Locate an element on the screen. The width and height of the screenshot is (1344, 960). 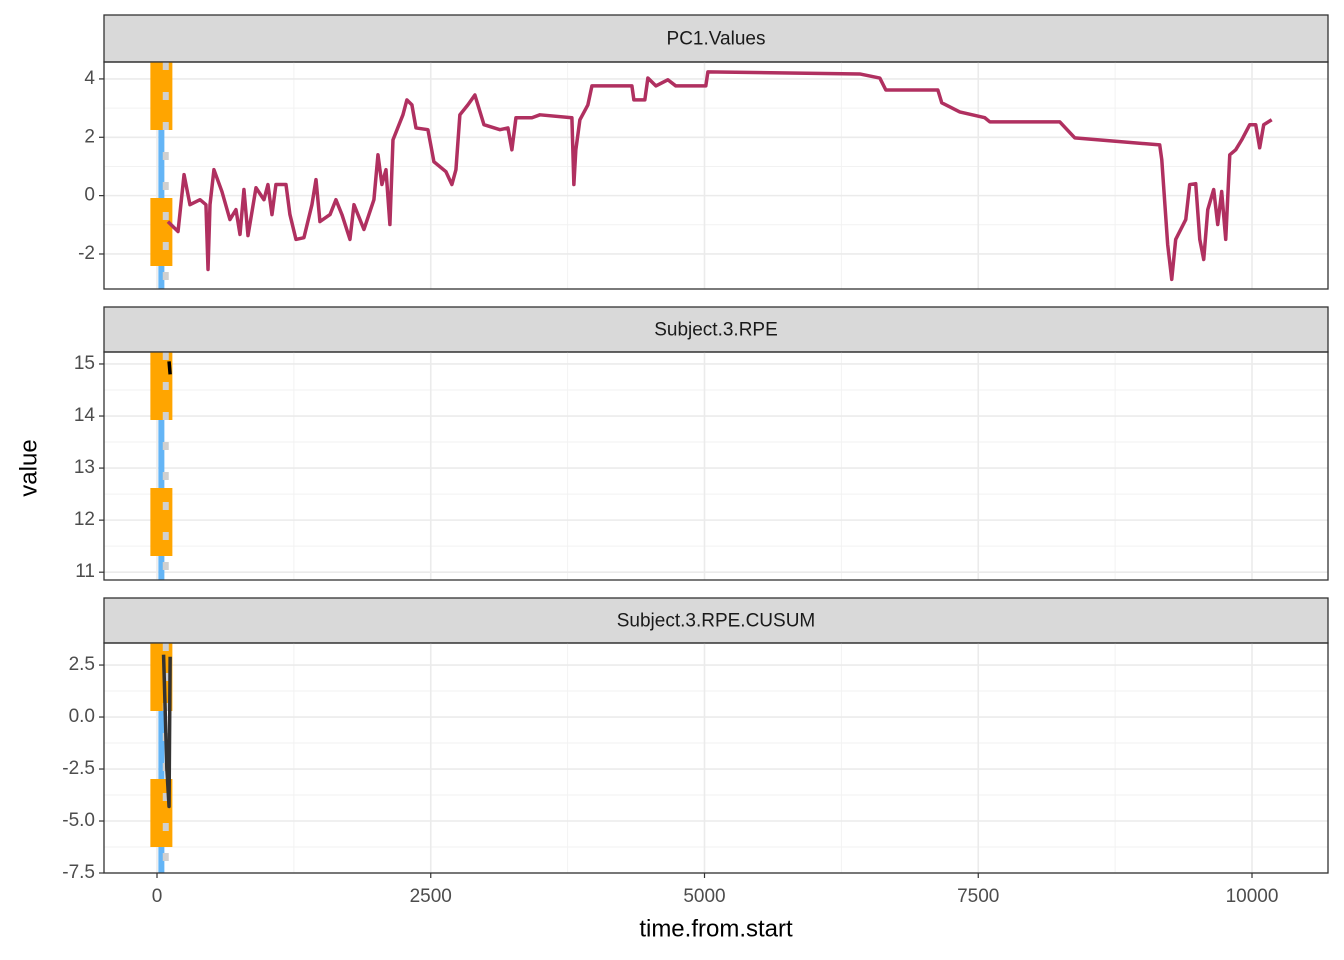
y-tick-label: 14 is located at coordinates (85, 415).